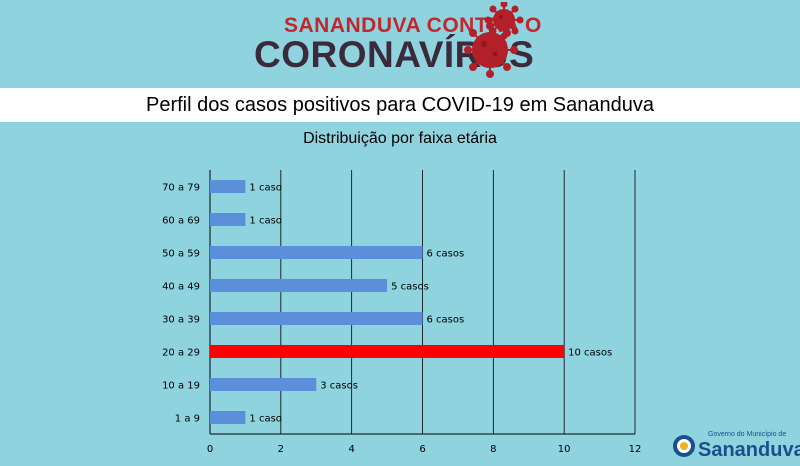 The width and height of the screenshot is (800, 466). What do you see at coordinates (590, 353) in the screenshot?
I see `data-label: 10 casos` at bounding box center [590, 353].